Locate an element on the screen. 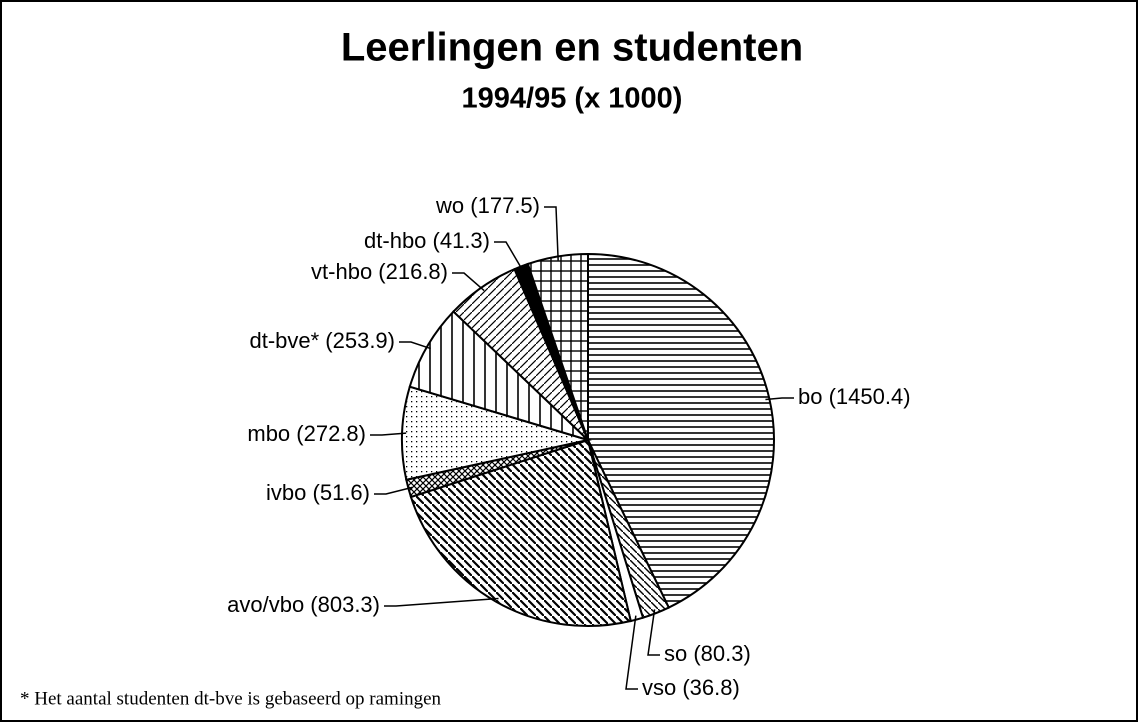 Image resolution: width=1138 pixels, height=722 pixels. chart-subtitle: 1994/95 (x 1000) is located at coordinates (572, 99).